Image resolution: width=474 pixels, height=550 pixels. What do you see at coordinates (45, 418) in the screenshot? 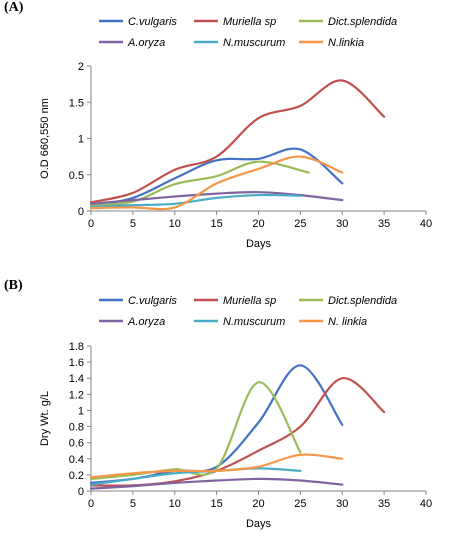
I see `y-axis-title: Dry Wt. g/L` at bounding box center [45, 418].